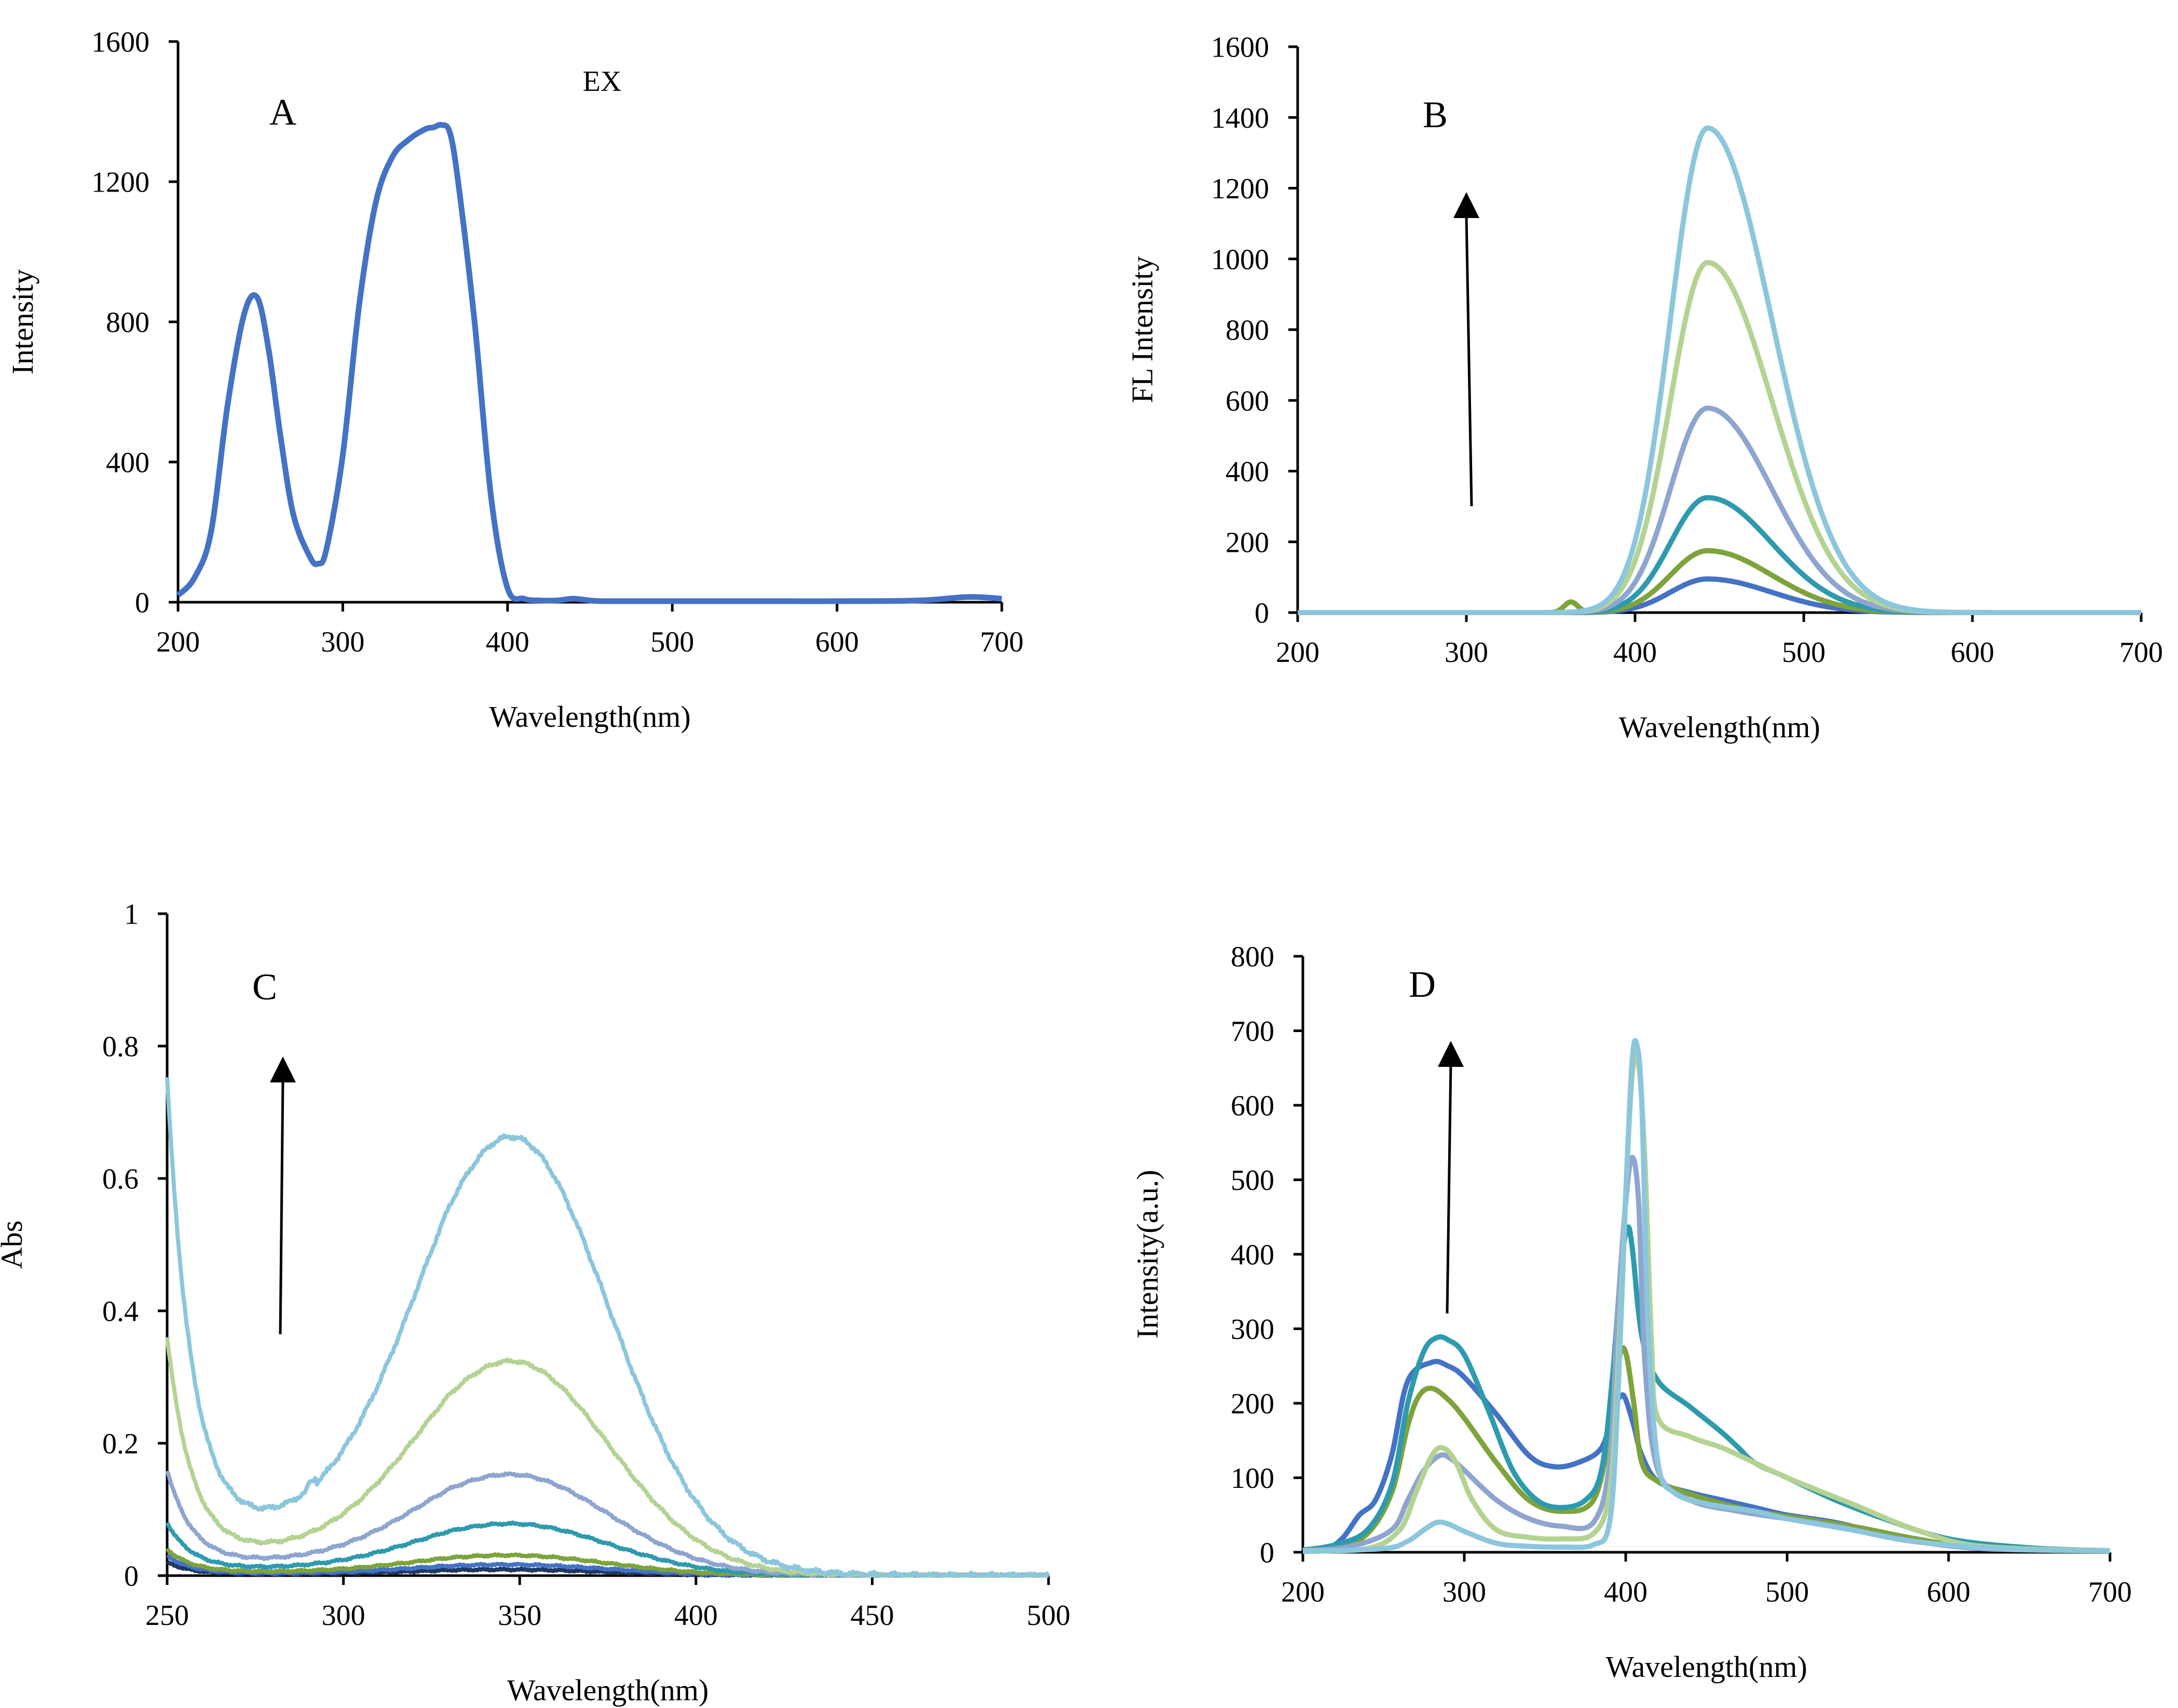  I want to click on x-tick-label: 350, so click(519, 1615).